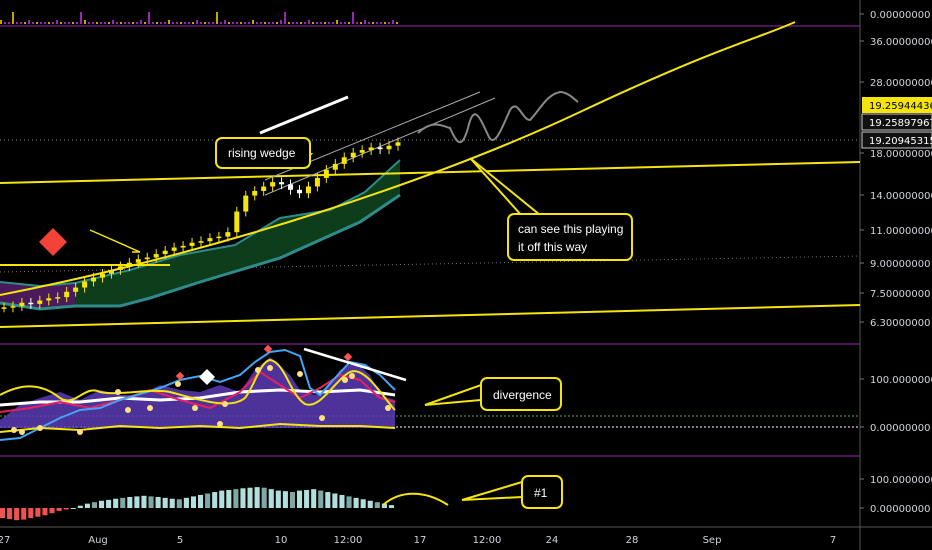 The image size is (932, 550). Describe the element at coordinates (712, 540) in the screenshot. I see `time-tick-label: Sep` at that location.